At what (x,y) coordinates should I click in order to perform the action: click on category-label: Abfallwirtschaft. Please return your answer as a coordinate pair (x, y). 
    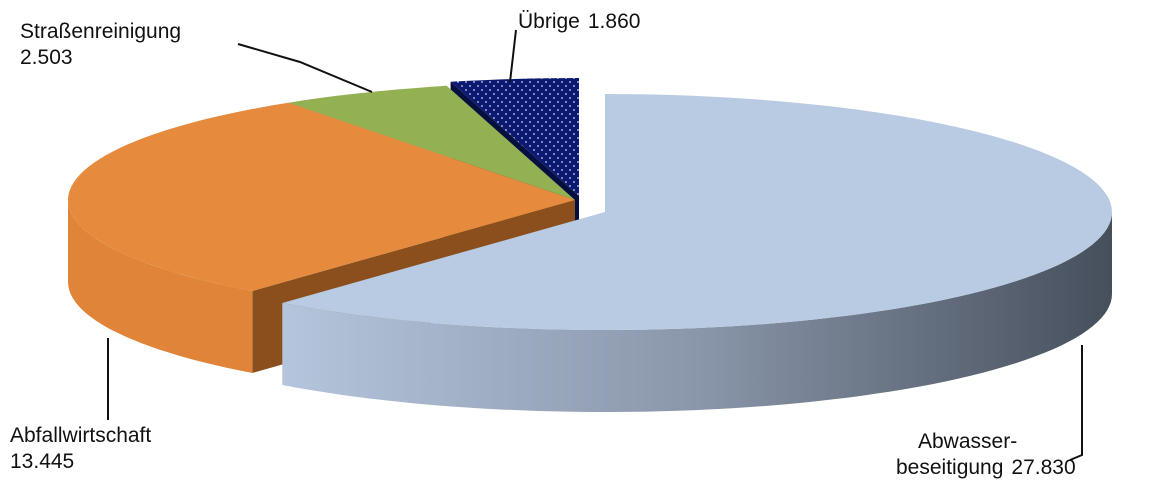
    Looking at the image, I should click on (80, 435).